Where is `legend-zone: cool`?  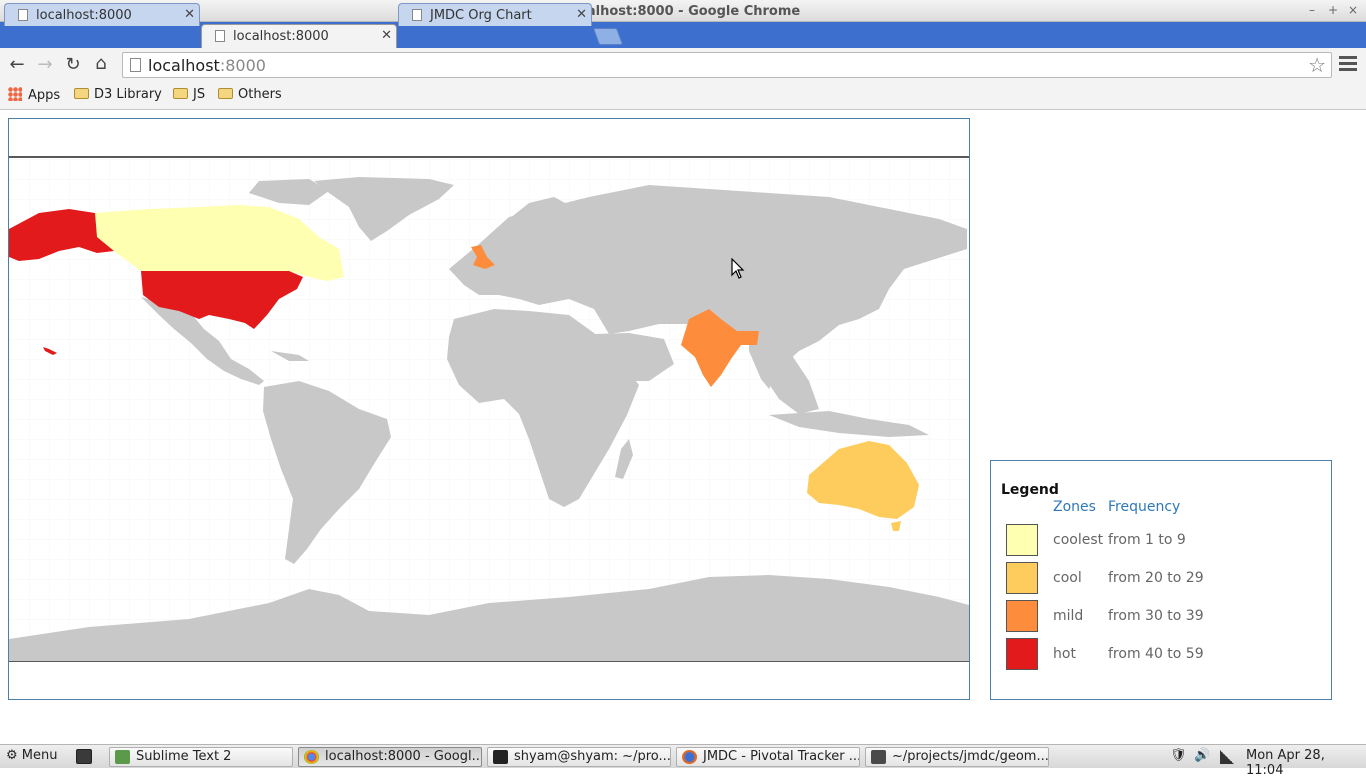 legend-zone: cool is located at coordinates (1067, 578).